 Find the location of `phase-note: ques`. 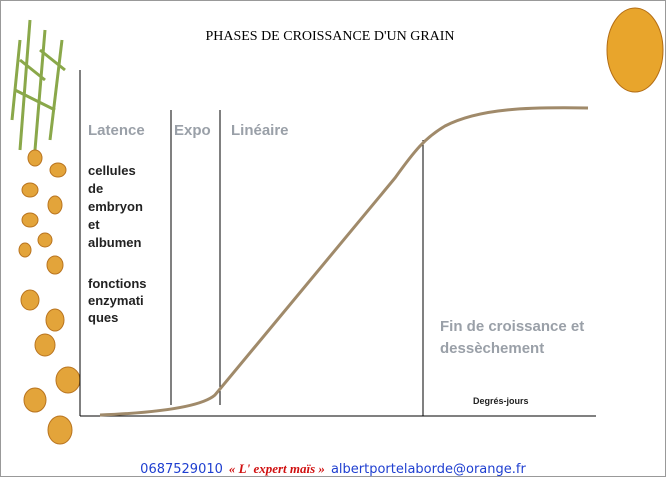

phase-note: ques is located at coordinates (103, 317).